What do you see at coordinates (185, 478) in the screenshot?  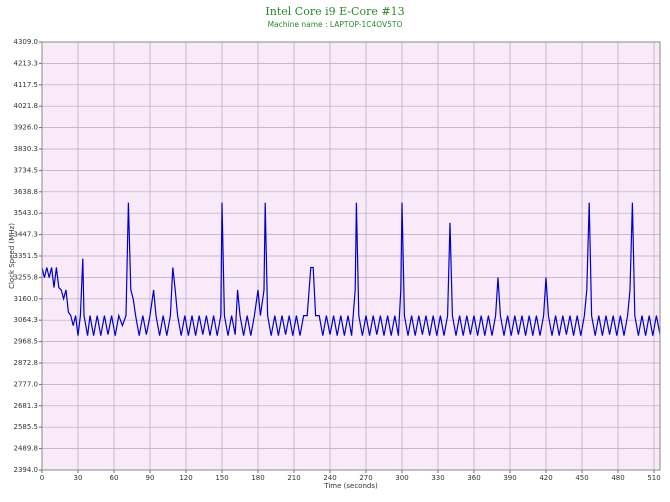 I see `x-tick-label: 120` at bounding box center [185, 478].